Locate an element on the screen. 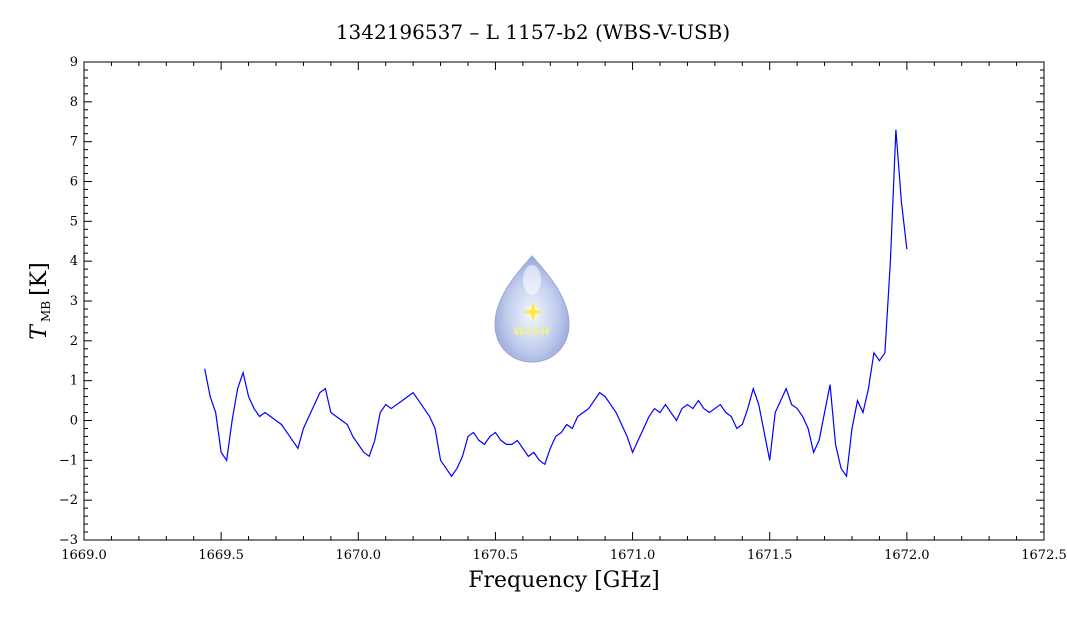  x-tick: 1670.0 is located at coordinates (359, 312).